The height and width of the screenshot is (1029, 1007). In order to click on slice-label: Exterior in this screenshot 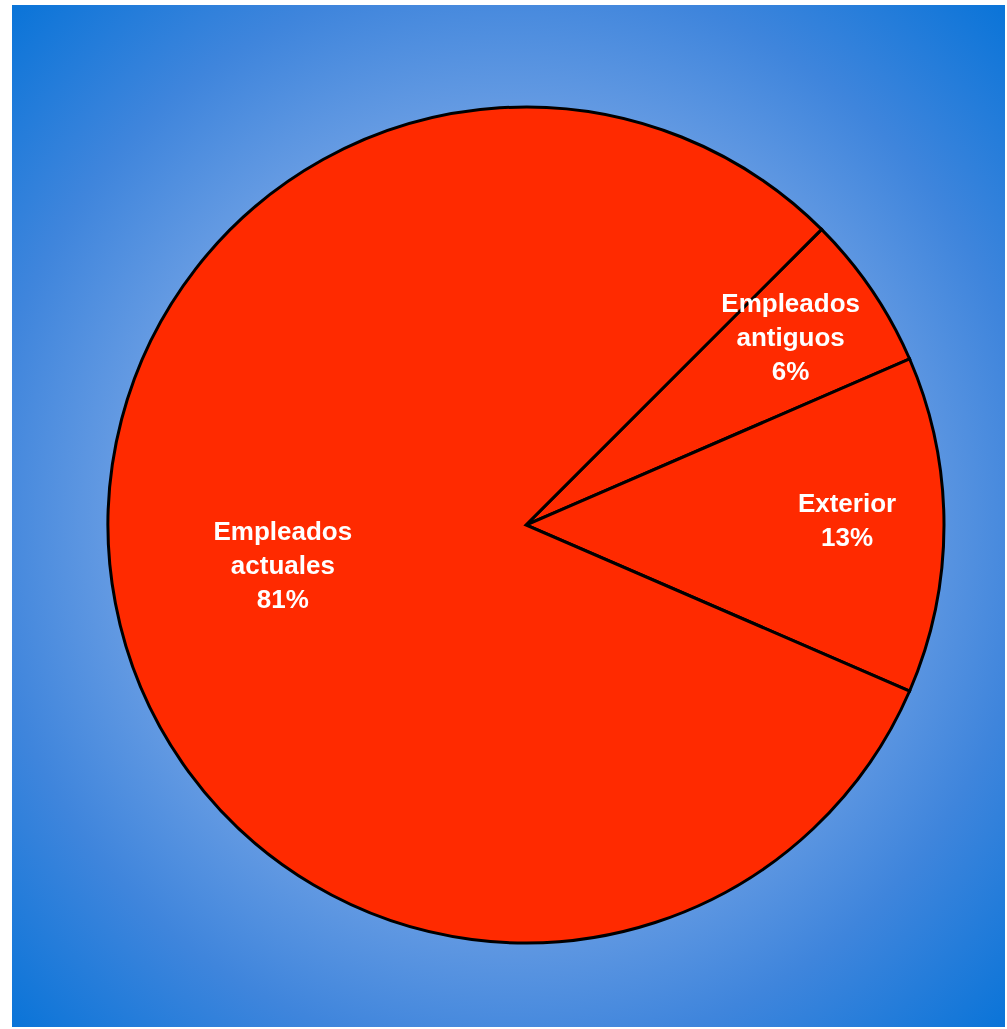, I will do `click(847, 503)`.